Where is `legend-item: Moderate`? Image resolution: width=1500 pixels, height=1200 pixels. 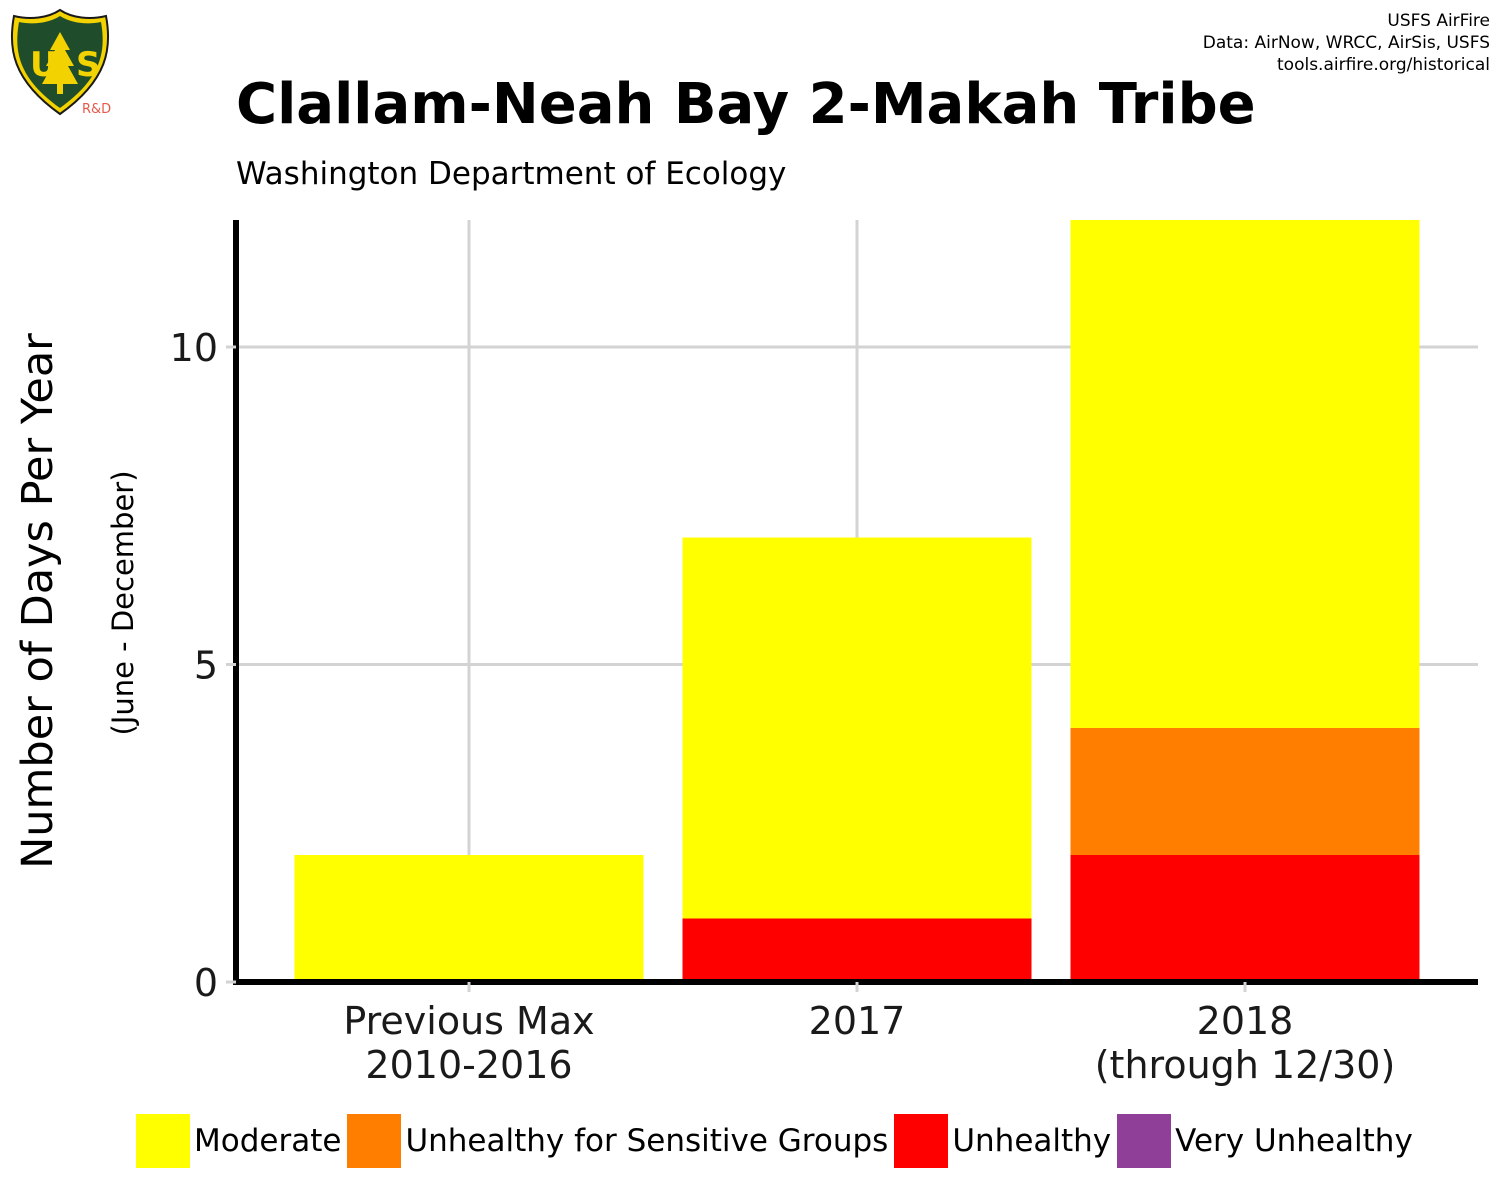
legend-item: Moderate is located at coordinates (238, 1141).